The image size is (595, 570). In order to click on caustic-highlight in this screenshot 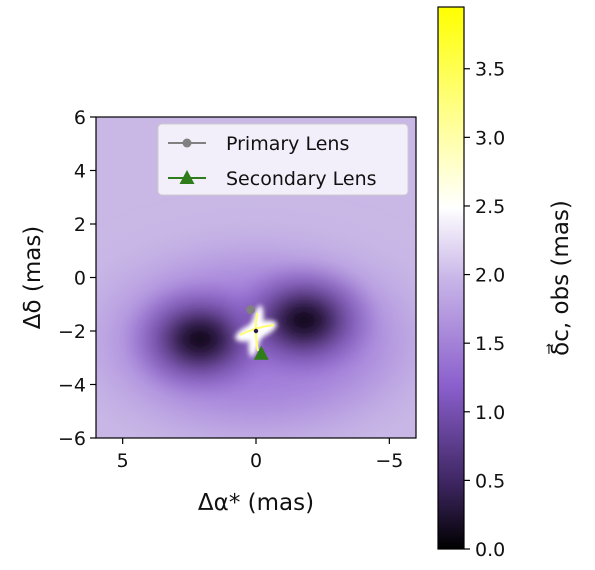, I will do `click(256, 331)`.